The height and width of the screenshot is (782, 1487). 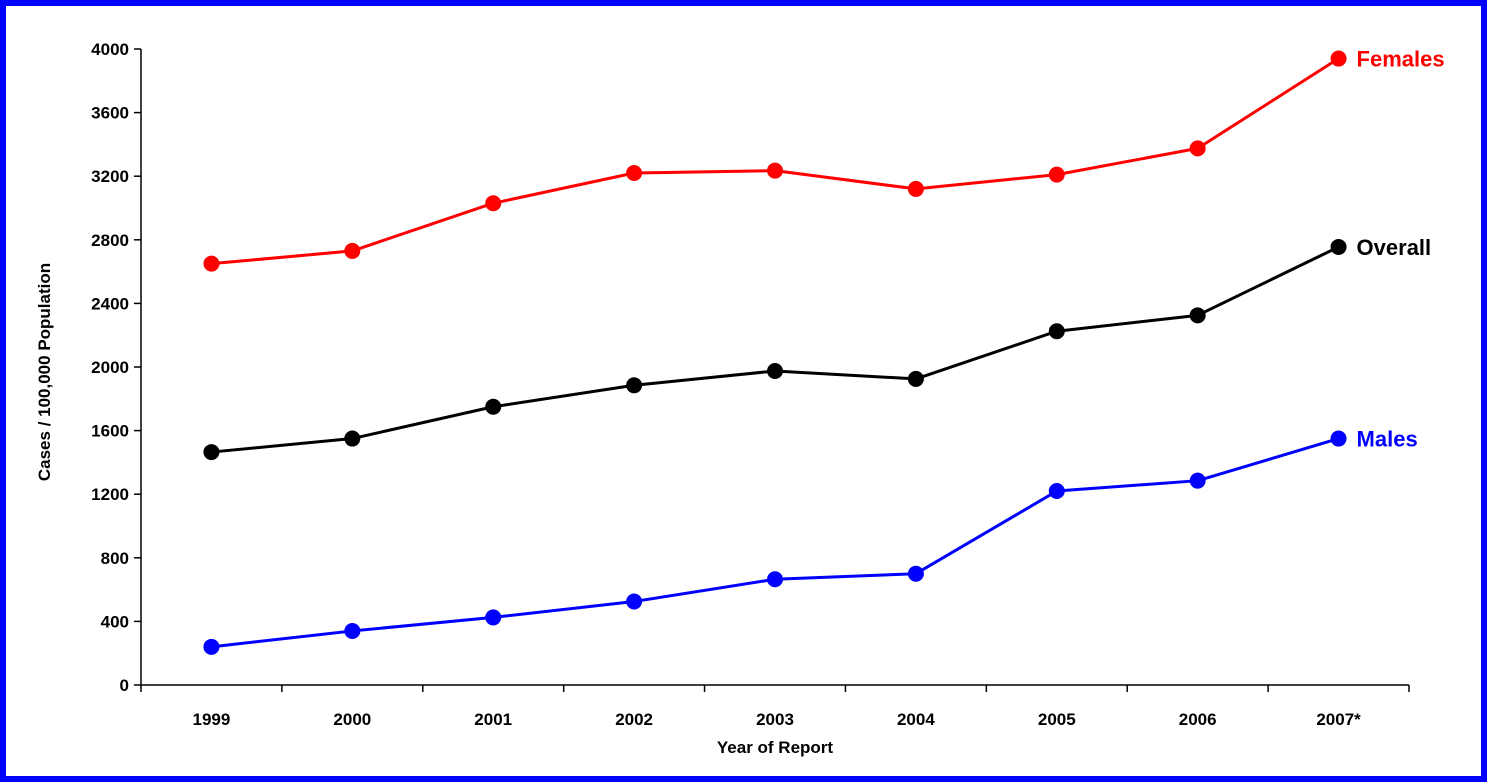 What do you see at coordinates (634, 719) in the screenshot?
I see `x-tick-label: 2002` at bounding box center [634, 719].